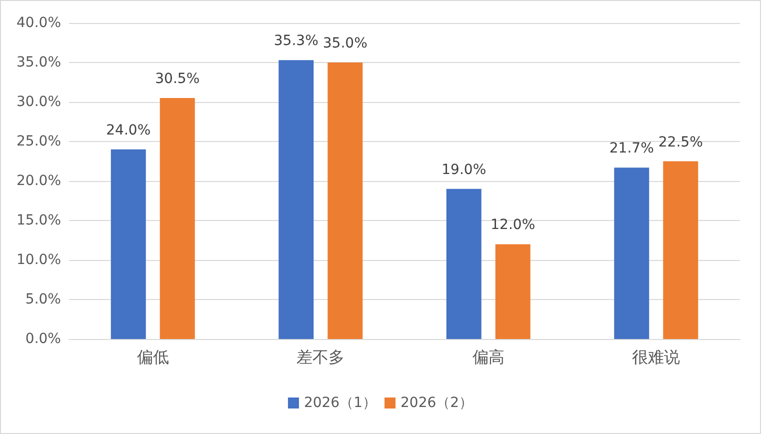 This screenshot has width=761, height=434. What do you see at coordinates (177, 79) in the screenshot?
I see `data-label: 30.5%` at bounding box center [177, 79].